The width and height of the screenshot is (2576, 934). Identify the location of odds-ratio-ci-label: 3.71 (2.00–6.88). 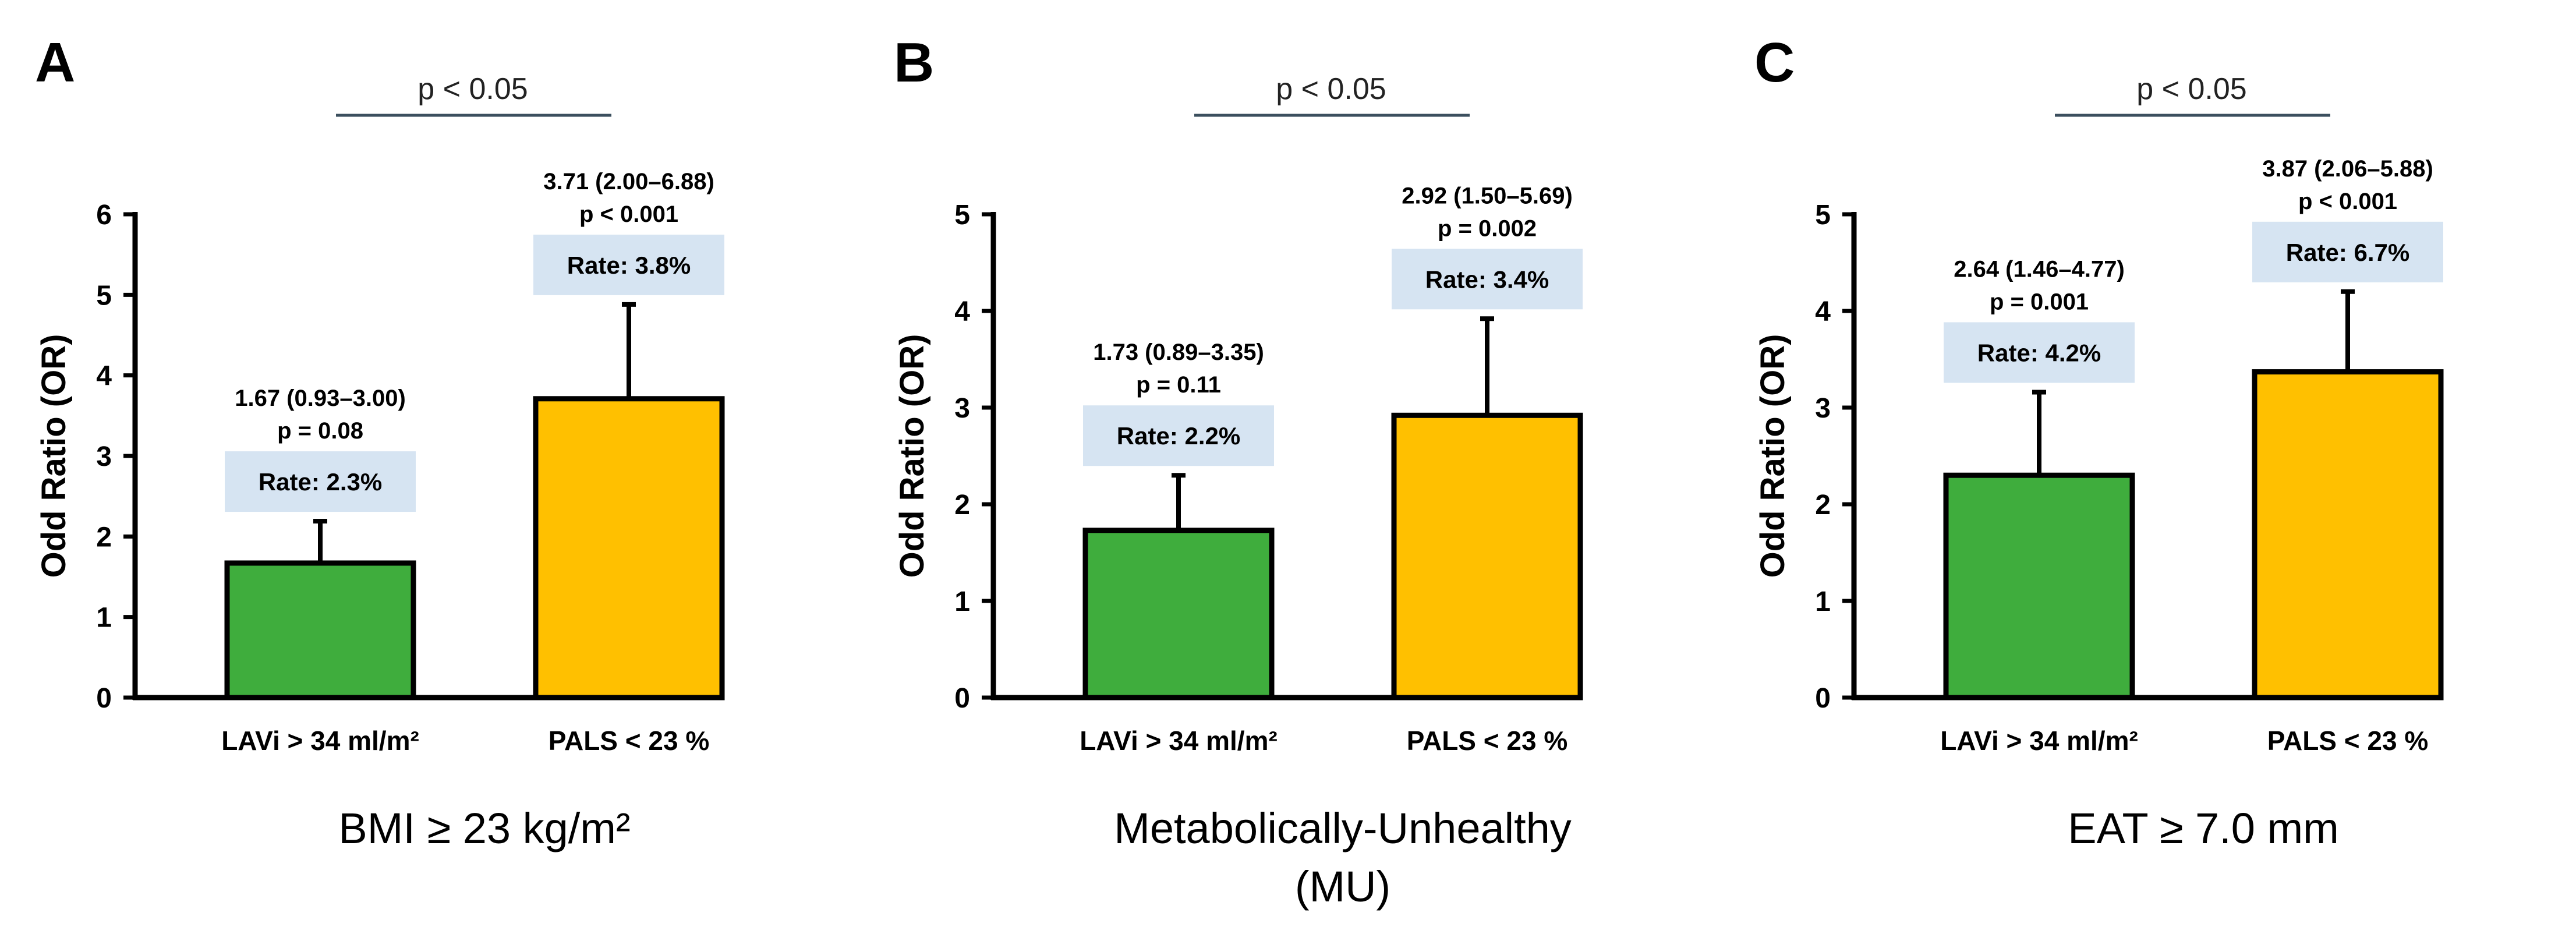
(628, 181).